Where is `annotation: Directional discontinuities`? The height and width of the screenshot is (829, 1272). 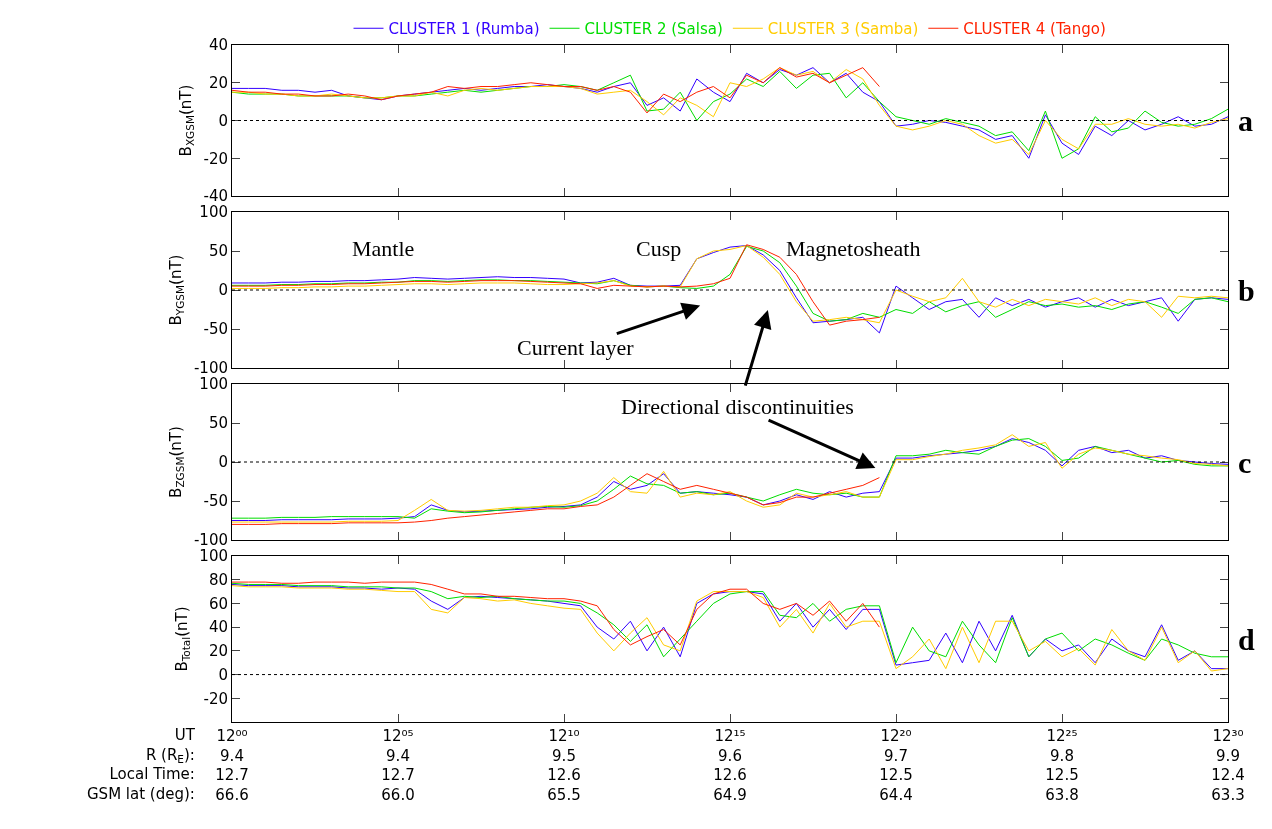
annotation: Directional discontinuities is located at coordinates (737, 406).